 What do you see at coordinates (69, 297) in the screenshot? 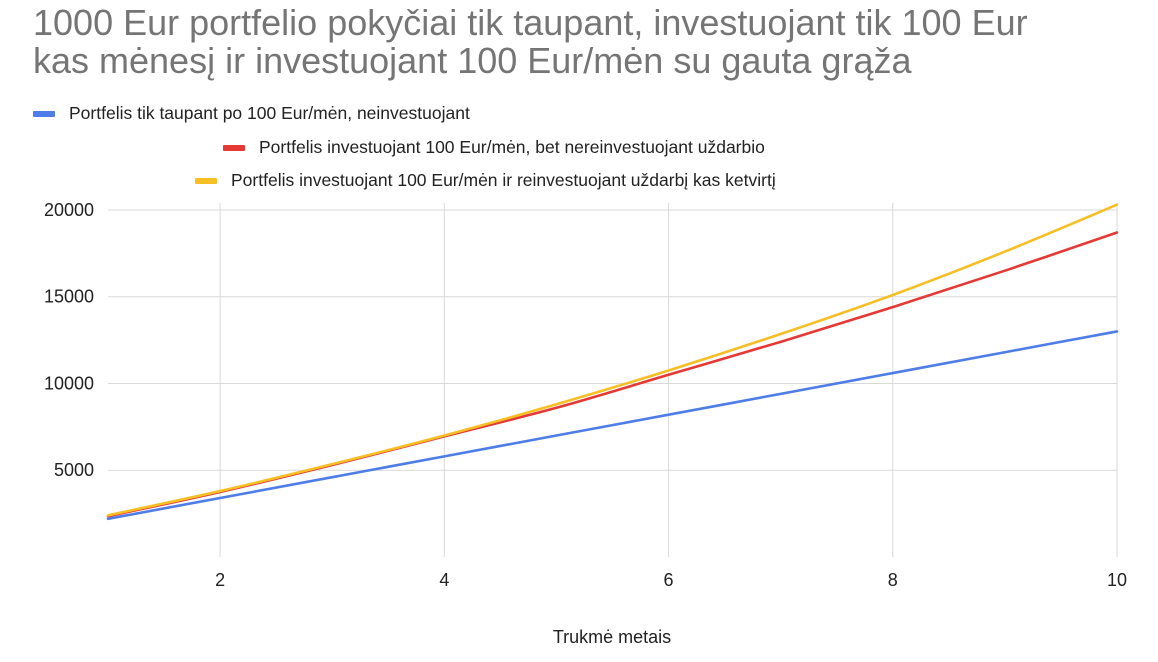
I see `y-tick-label: 15000` at bounding box center [69, 297].